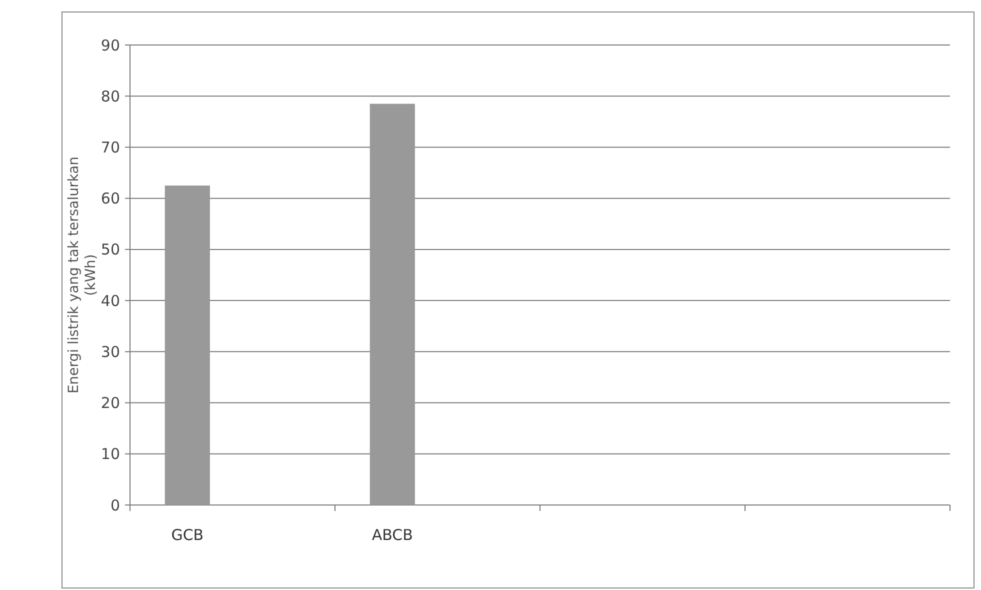  What do you see at coordinates (82, 275) in the screenshot?
I see `y-axis-title: Energi listrik yang tak tersalurkan (kWh)` at bounding box center [82, 275].